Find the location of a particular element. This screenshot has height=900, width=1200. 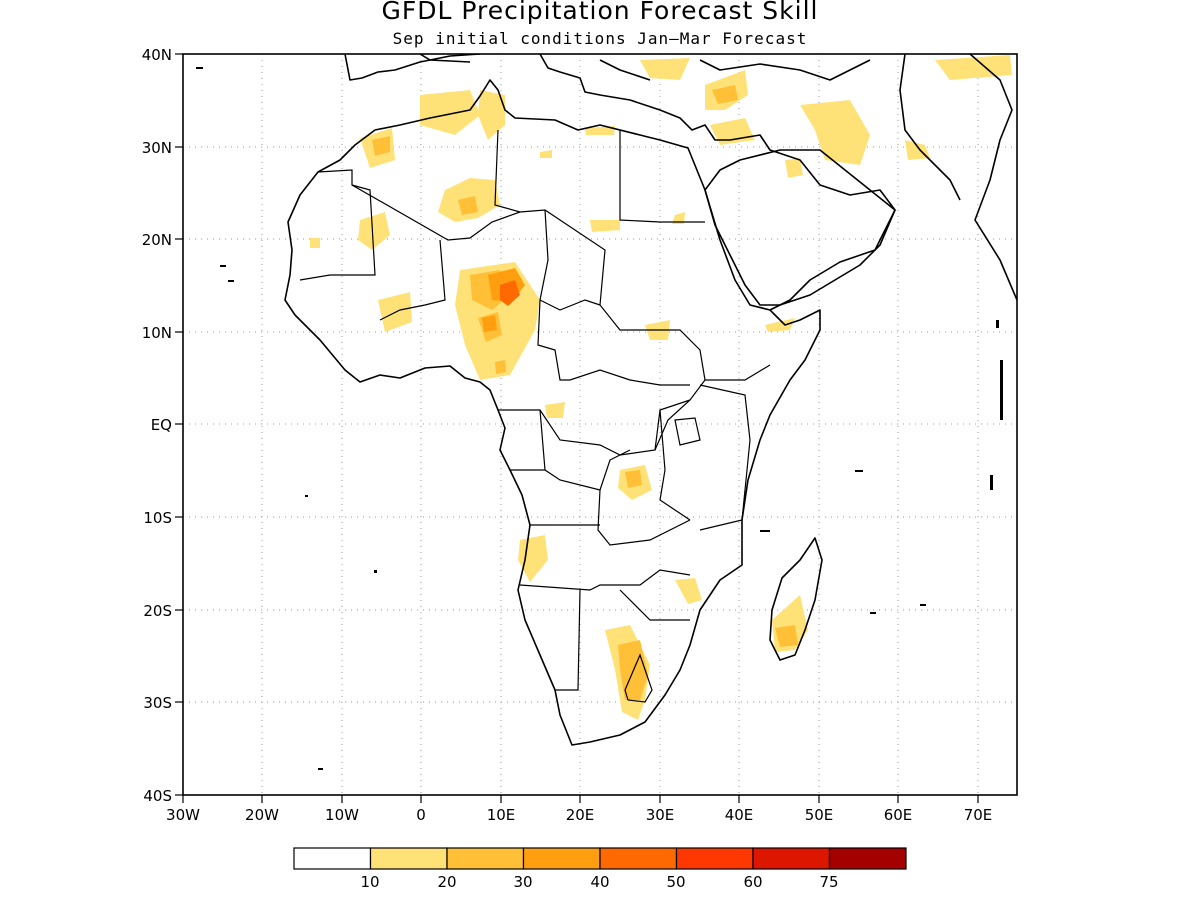

colorbar-label: 10 is located at coordinates (369, 882).